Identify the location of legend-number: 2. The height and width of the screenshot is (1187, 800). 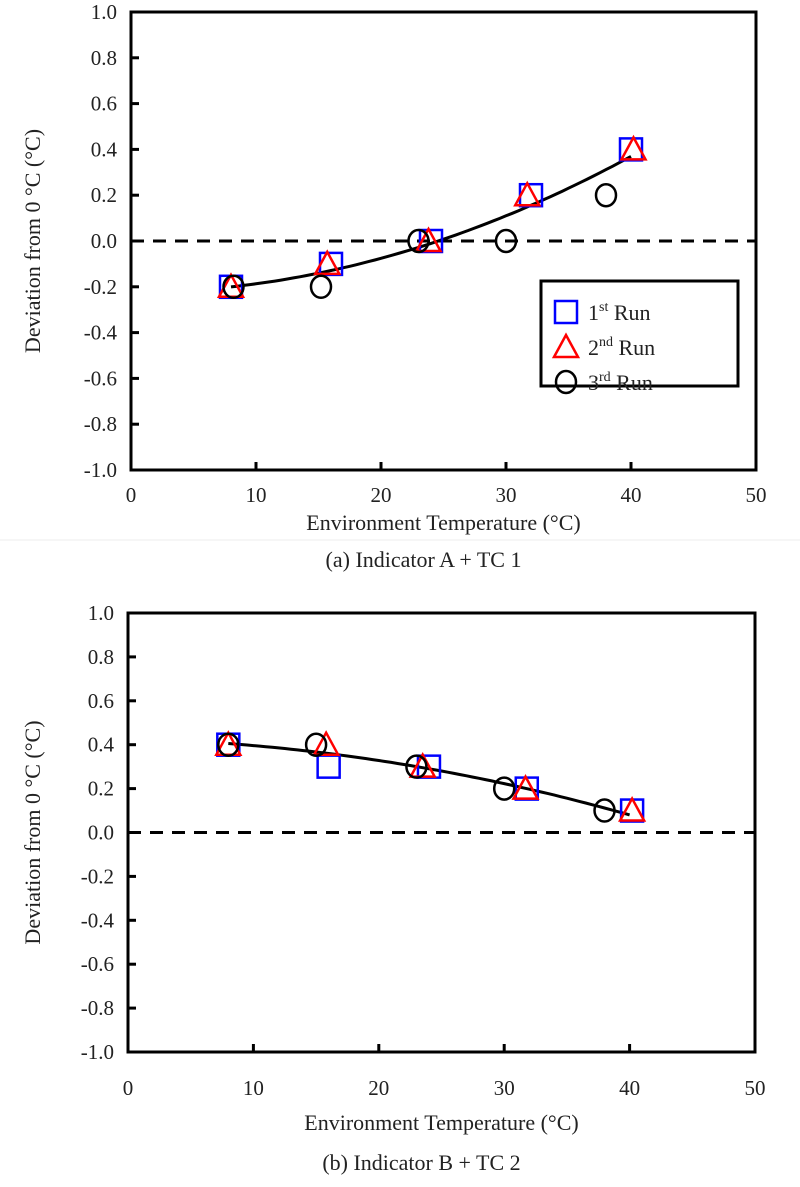
(593, 347).